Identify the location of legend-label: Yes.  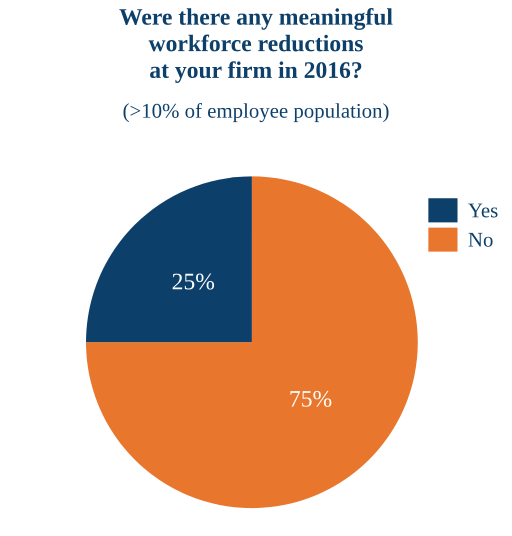
(483, 211).